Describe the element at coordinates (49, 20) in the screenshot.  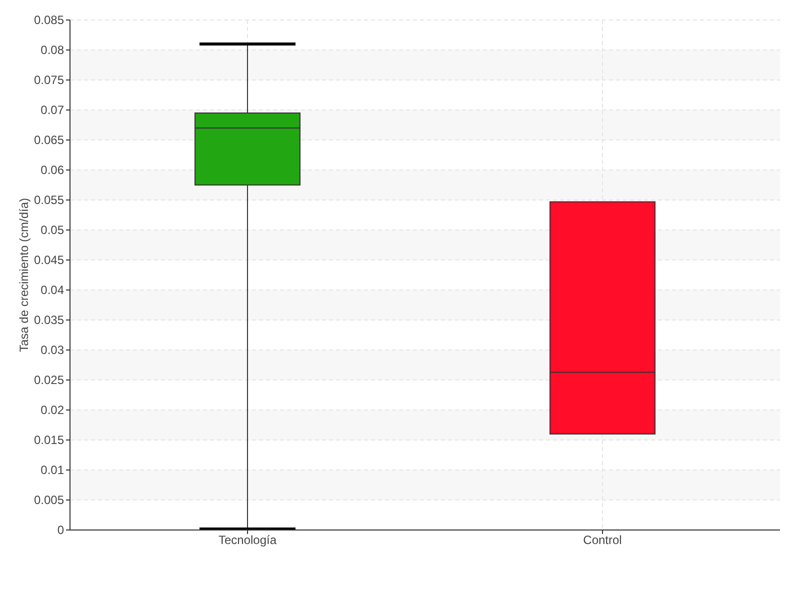
I see `y-tick-label: 0.085` at that location.